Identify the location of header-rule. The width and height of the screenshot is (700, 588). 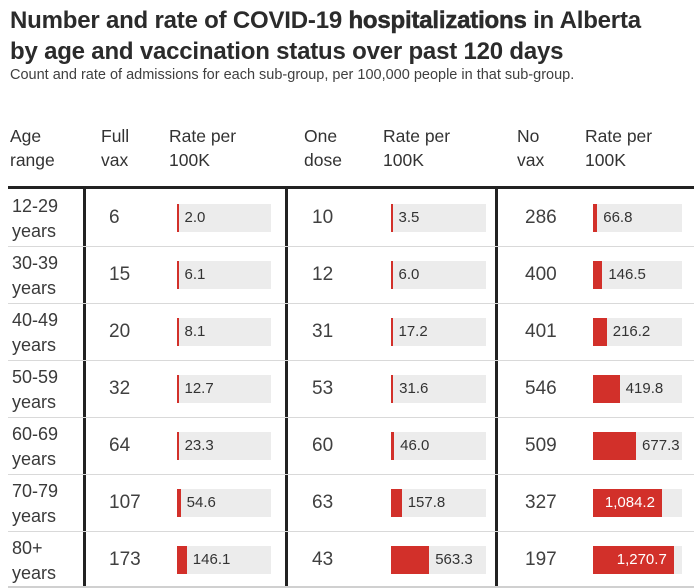
(351, 187).